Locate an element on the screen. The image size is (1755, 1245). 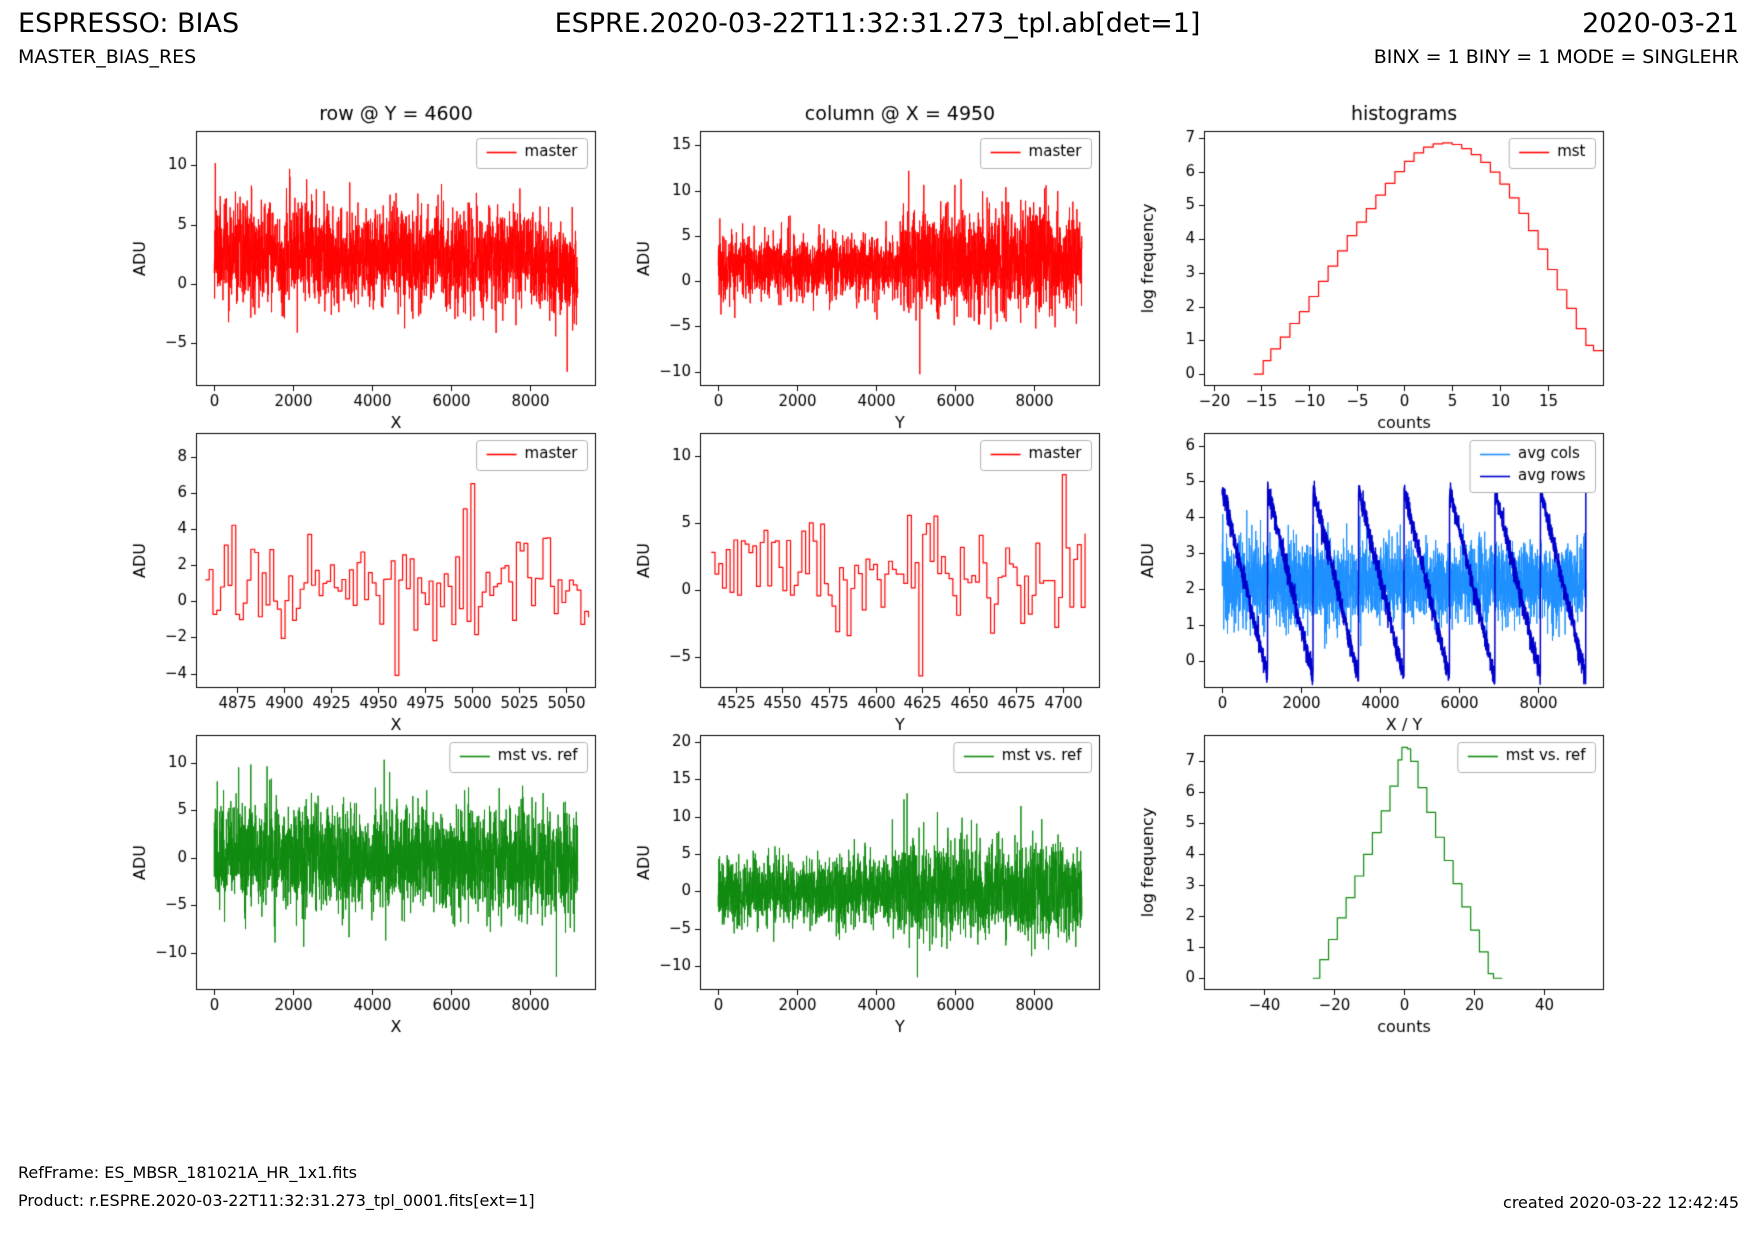
observation-date: 2020-03-21 is located at coordinates (1660, 23).